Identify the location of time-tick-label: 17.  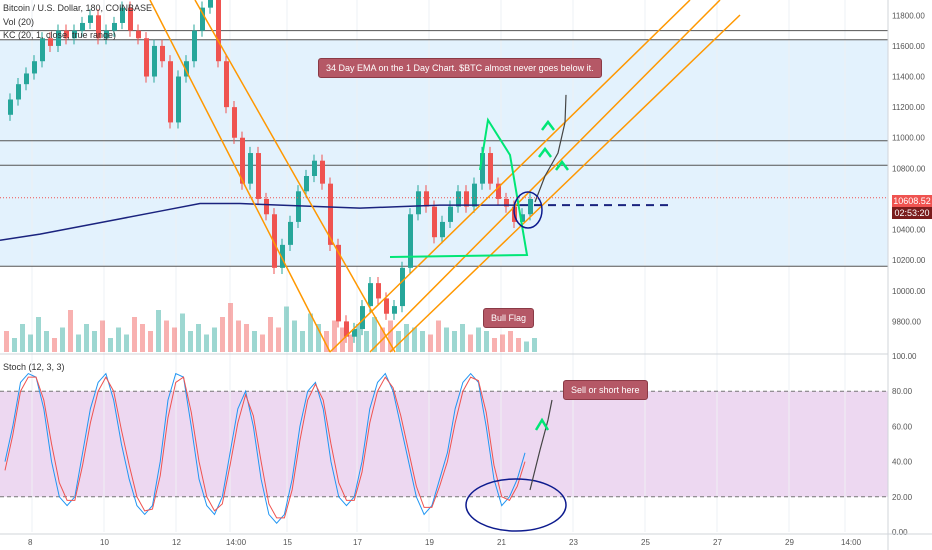
(357, 542).